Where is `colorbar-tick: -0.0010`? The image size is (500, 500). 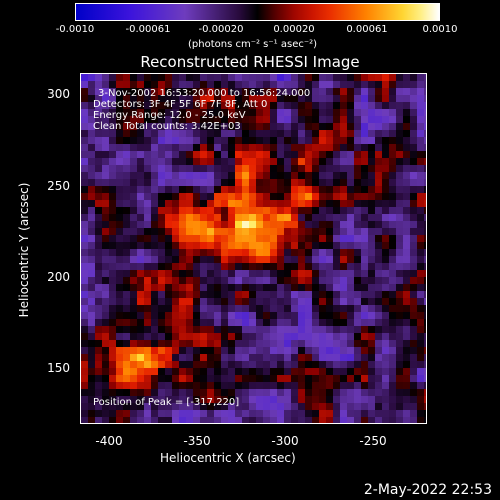 colorbar-tick: -0.0010 is located at coordinates (75, 29).